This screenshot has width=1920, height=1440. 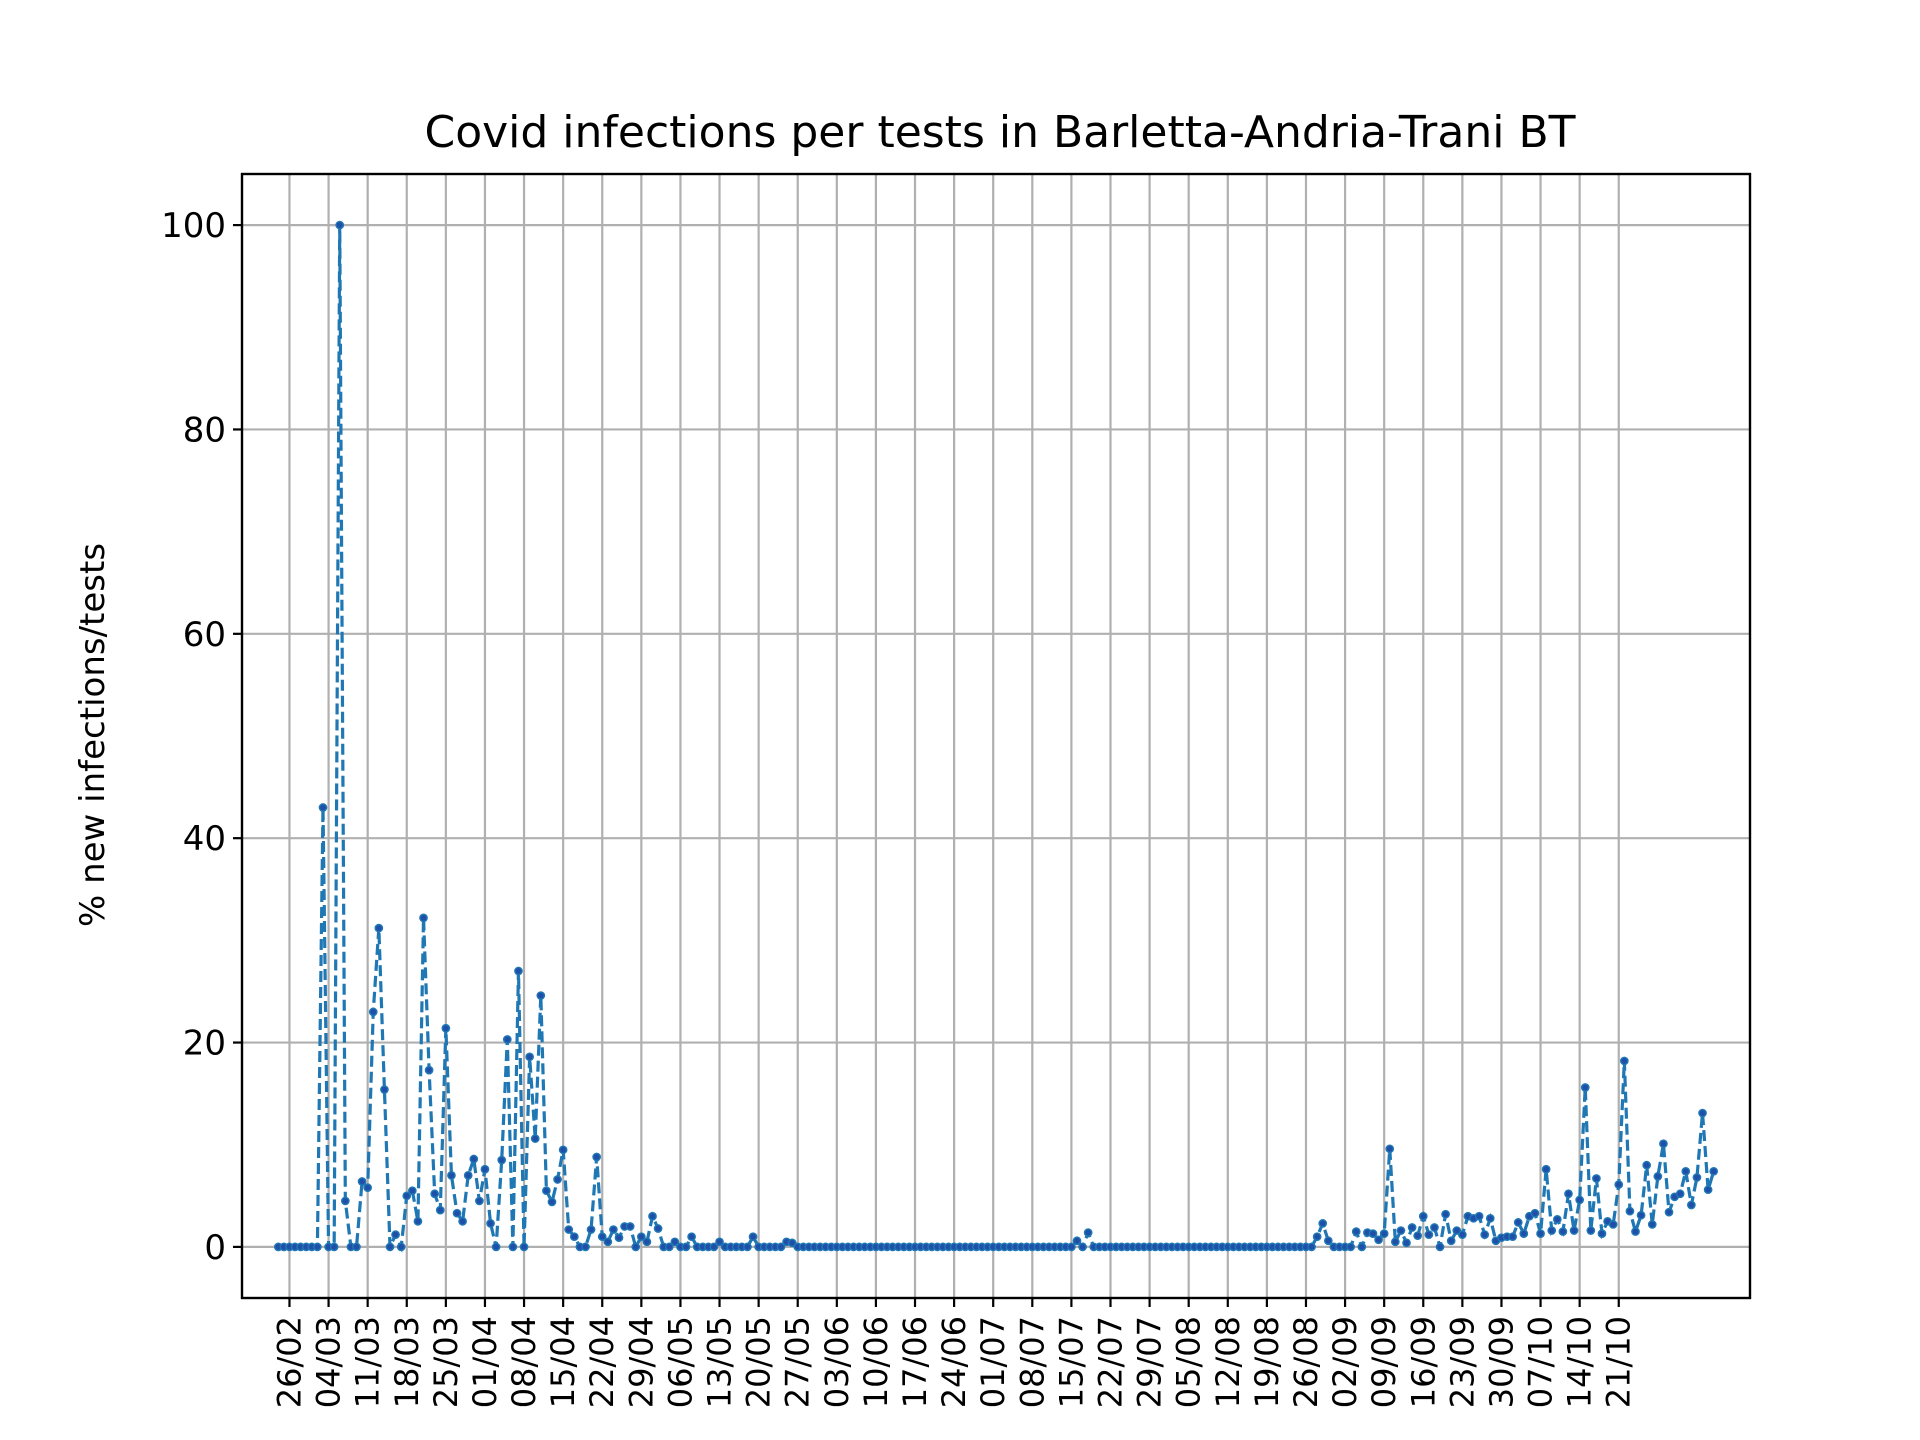 What do you see at coordinates (641, 1362) in the screenshot?
I see `x-tick-label: 29/04` at bounding box center [641, 1362].